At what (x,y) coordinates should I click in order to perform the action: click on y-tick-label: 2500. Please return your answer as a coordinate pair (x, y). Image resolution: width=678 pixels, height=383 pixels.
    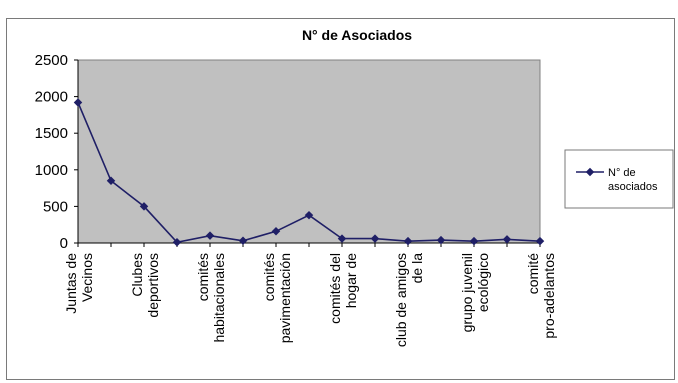
    Looking at the image, I should click on (51, 60).